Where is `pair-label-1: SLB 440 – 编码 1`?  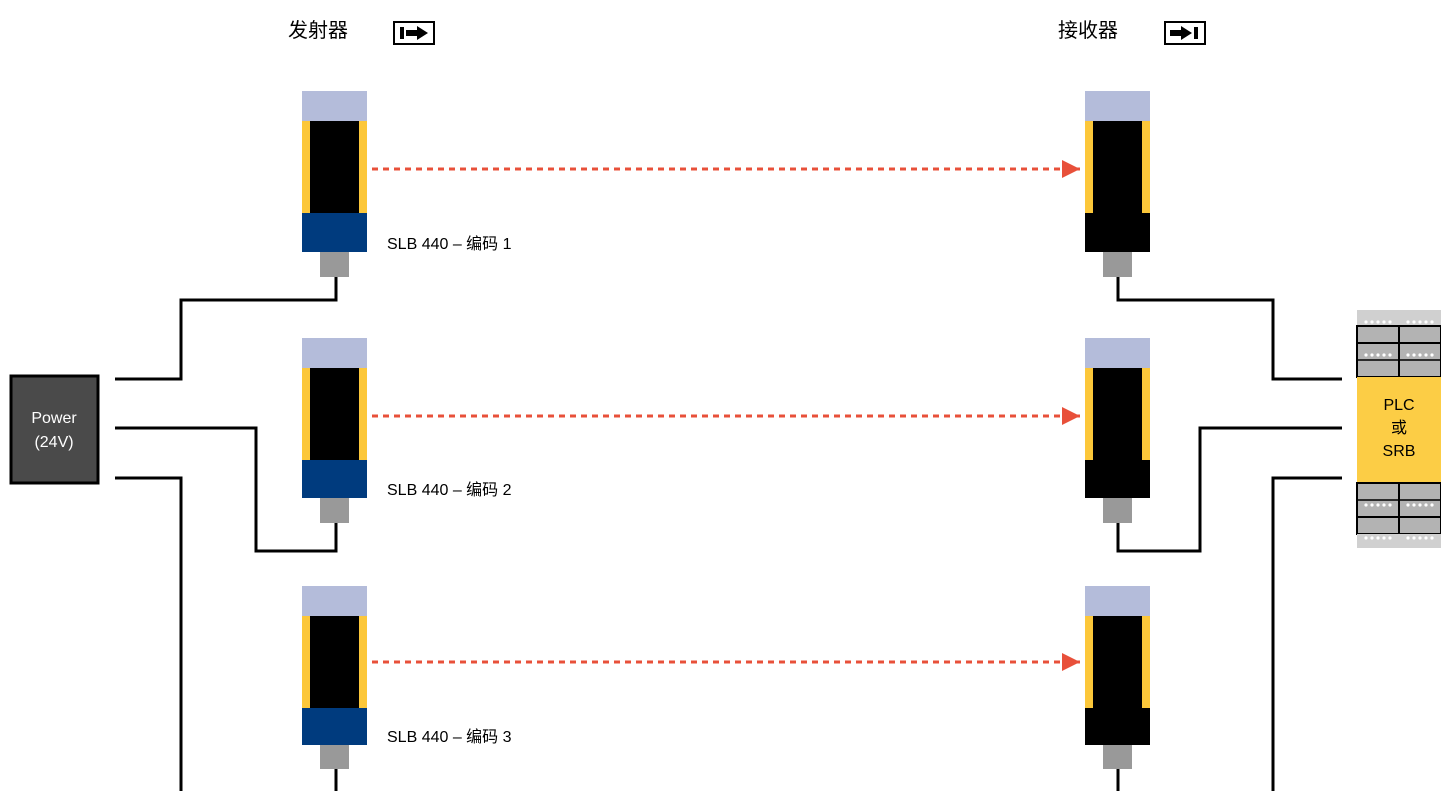
pair-label-1: SLB 440 – 编码 1 is located at coordinates (449, 244).